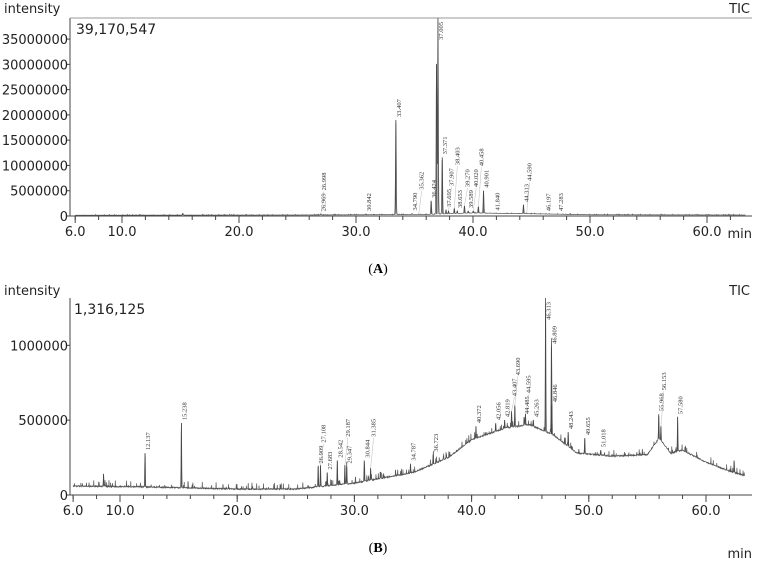 The width and height of the screenshot is (757, 569). I want to click on peak-label: 57.580, so click(681, 405).